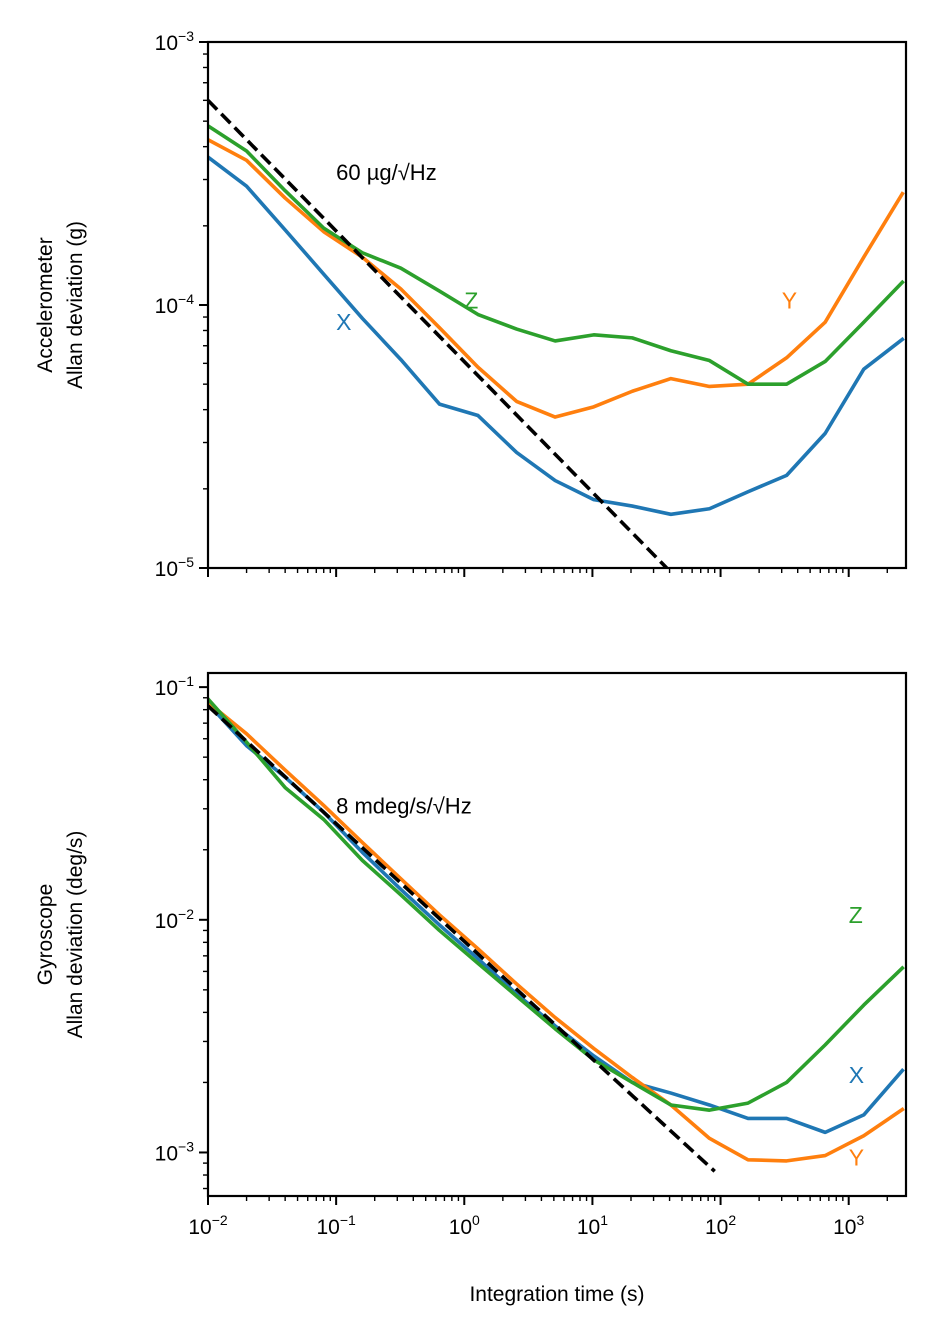 The height and width of the screenshot is (1338, 935). I want to click on y-tick-label: 10⁻⁵, so click(175, 567).